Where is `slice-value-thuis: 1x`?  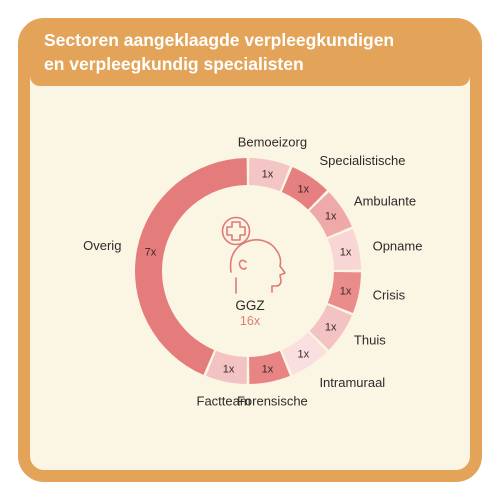 slice-value-thuis: 1x is located at coordinates (331, 327).